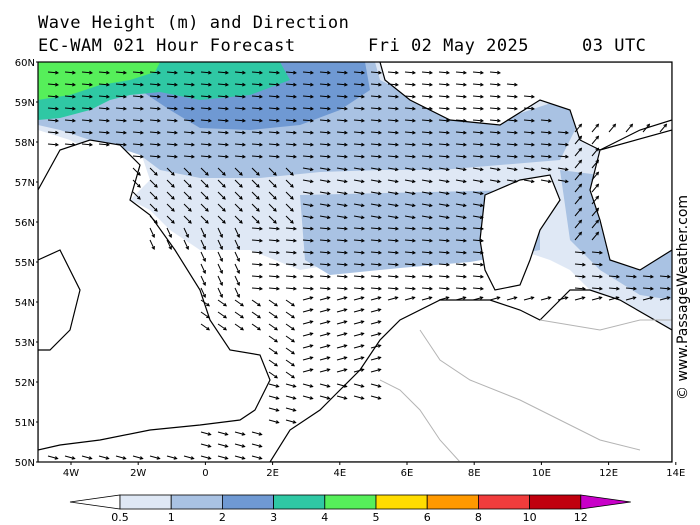 The image size is (700, 525). I want to click on border-line, so click(420, 420).